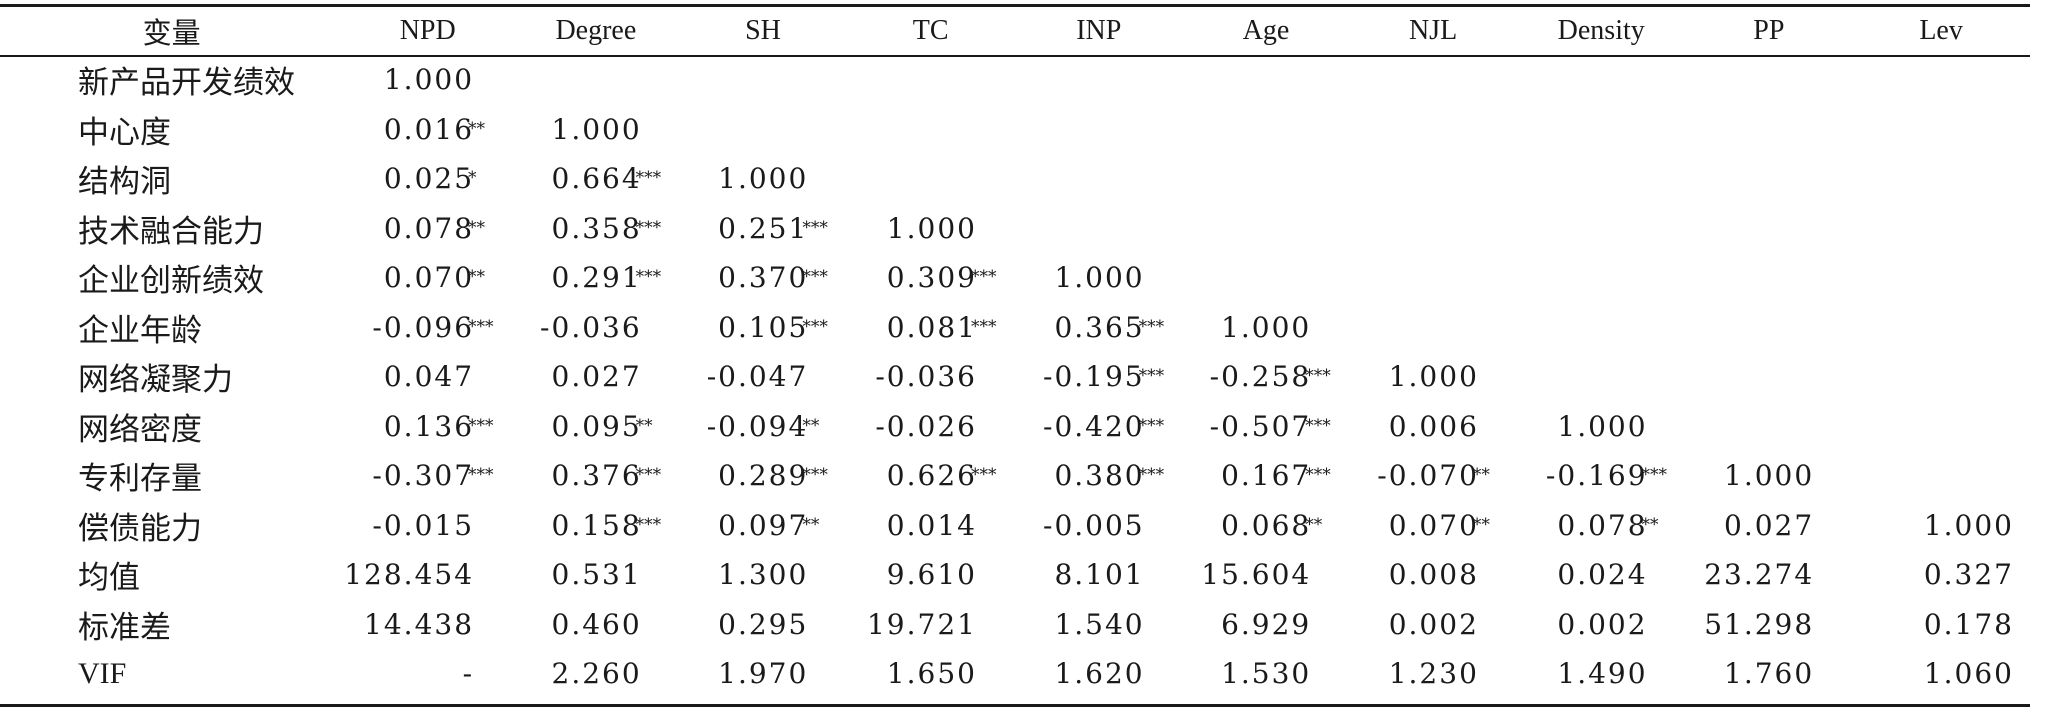 The width and height of the screenshot is (2048, 720). Describe the element at coordinates (1015, 229) in the screenshot. I see `table-row: 技术融合能力 0.078 ** 0.358 *** 0.251 *** 1.000` at that location.